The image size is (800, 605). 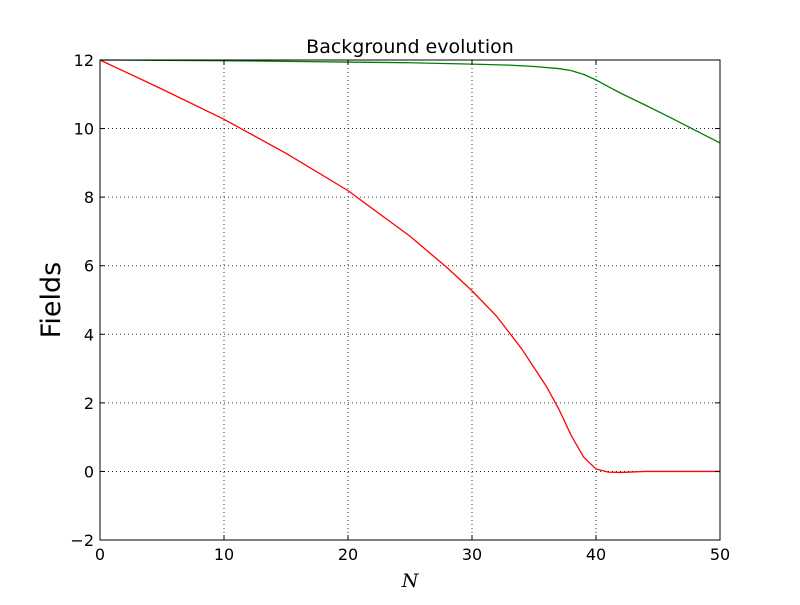 What do you see at coordinates (89, 403) in the screenshot?
I see `y-tick-label: 2` at bounding box center [89, 403].